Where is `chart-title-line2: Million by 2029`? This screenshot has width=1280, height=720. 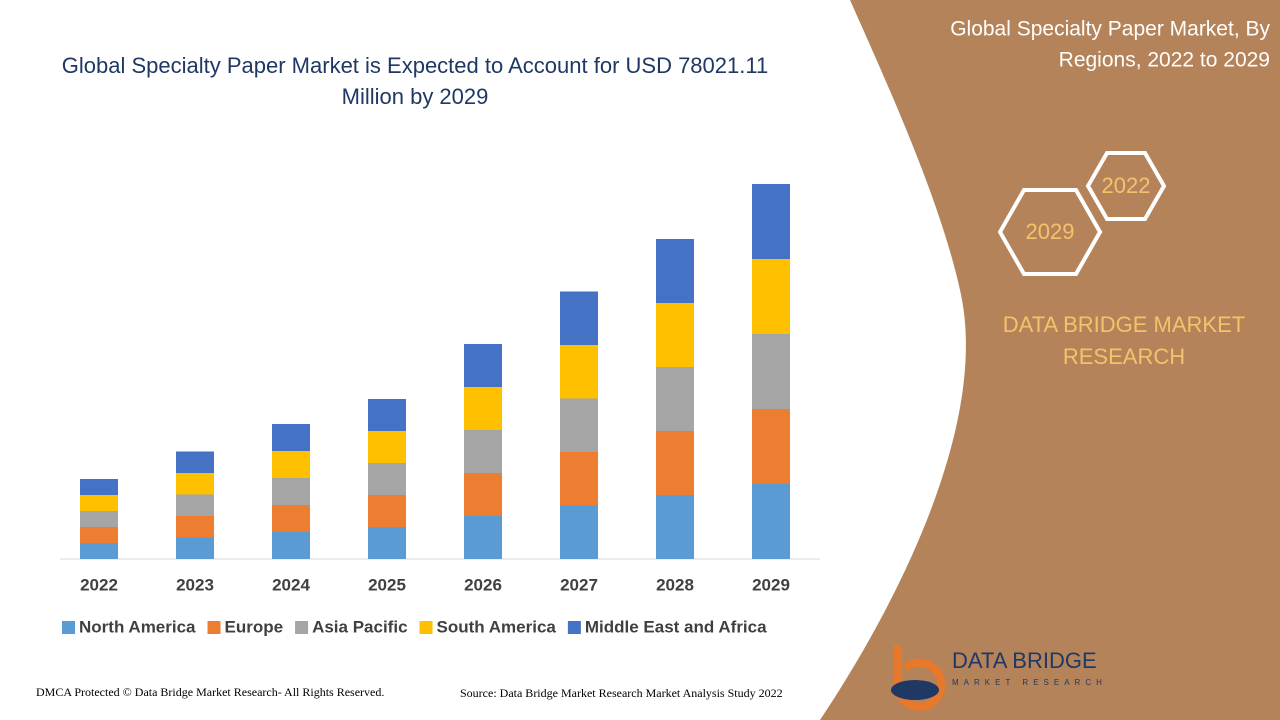 chart-title-line2: Million by 2029 is located at coordinates (415, 96).